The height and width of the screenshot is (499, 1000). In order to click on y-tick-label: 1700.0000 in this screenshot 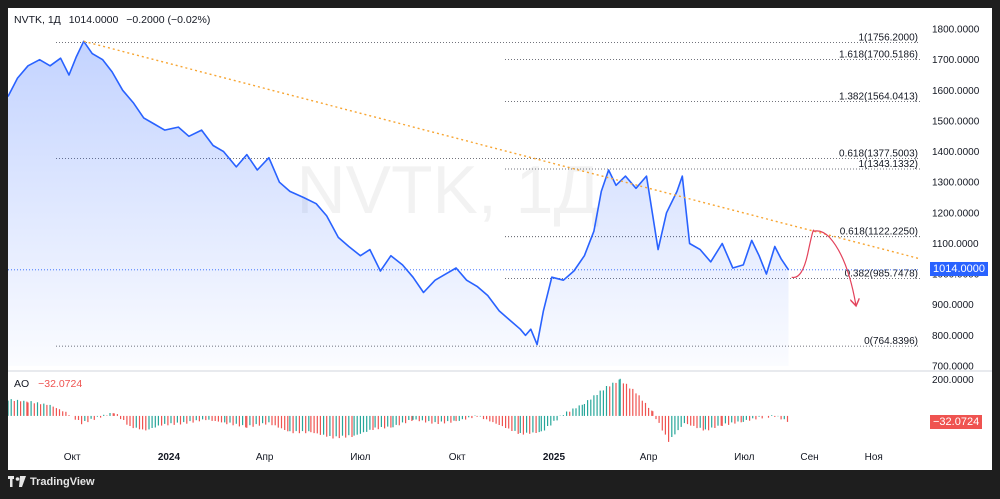, I will do `click(956, 60)`.